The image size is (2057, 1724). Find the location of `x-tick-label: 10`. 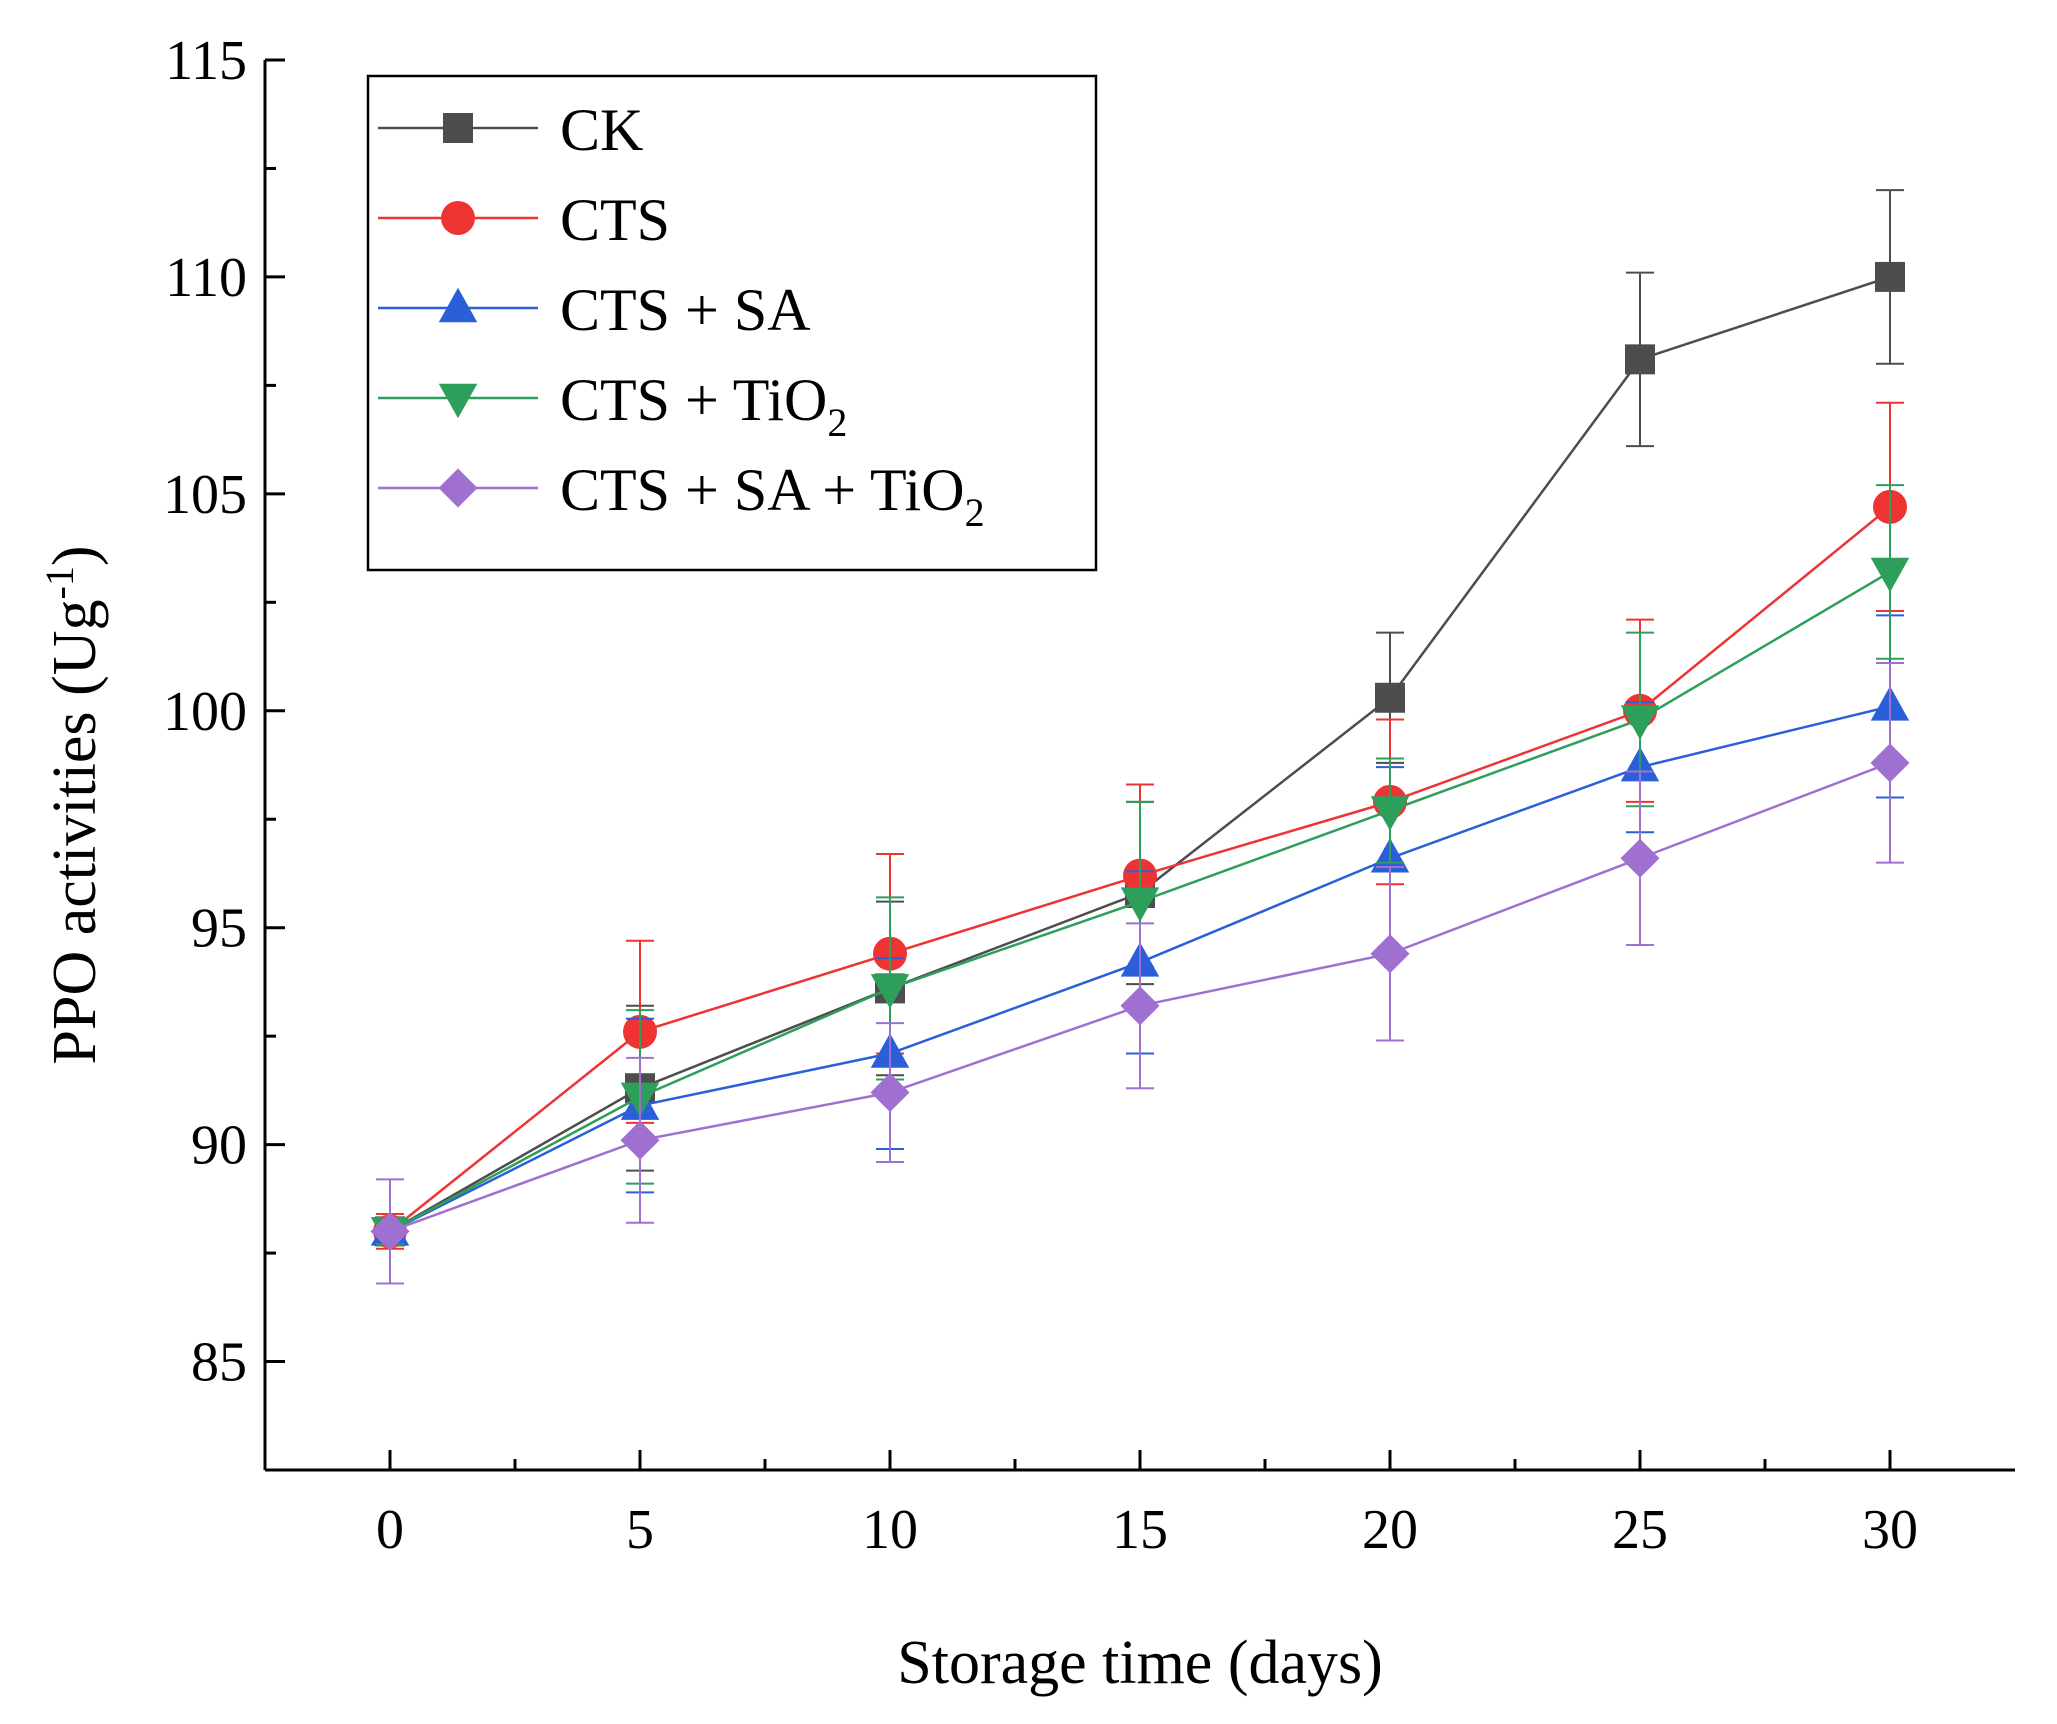

x-tick-label: 10 is located at coordinates (890, 1530).